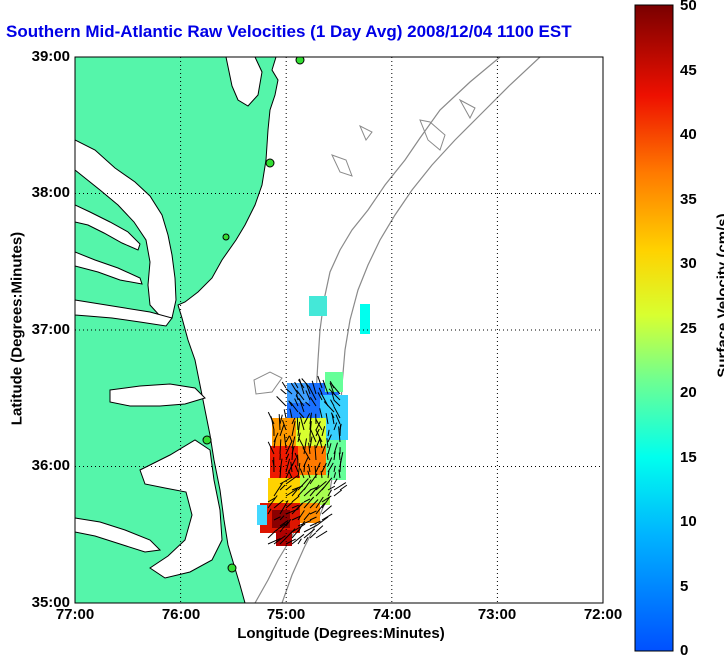 This screenshot has width=724, height=659. What do you see at coordinates (719, 295) in the screenshot?
I see `colorbar-label: Surface Velocity (cm/s)` at bounding box center [719, 295].